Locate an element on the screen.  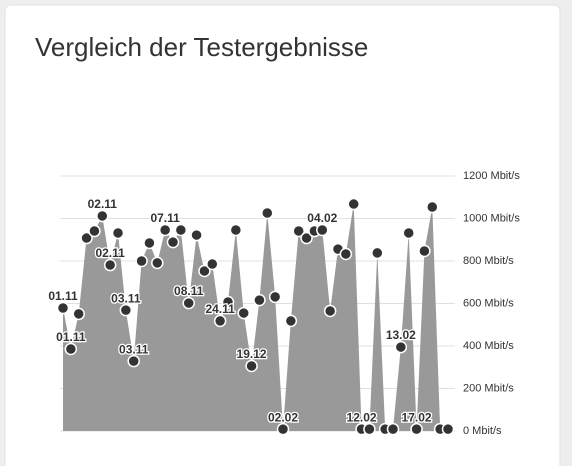
chart-title: Vergleich der Testergebnisse is located at coordinates (201, 47).